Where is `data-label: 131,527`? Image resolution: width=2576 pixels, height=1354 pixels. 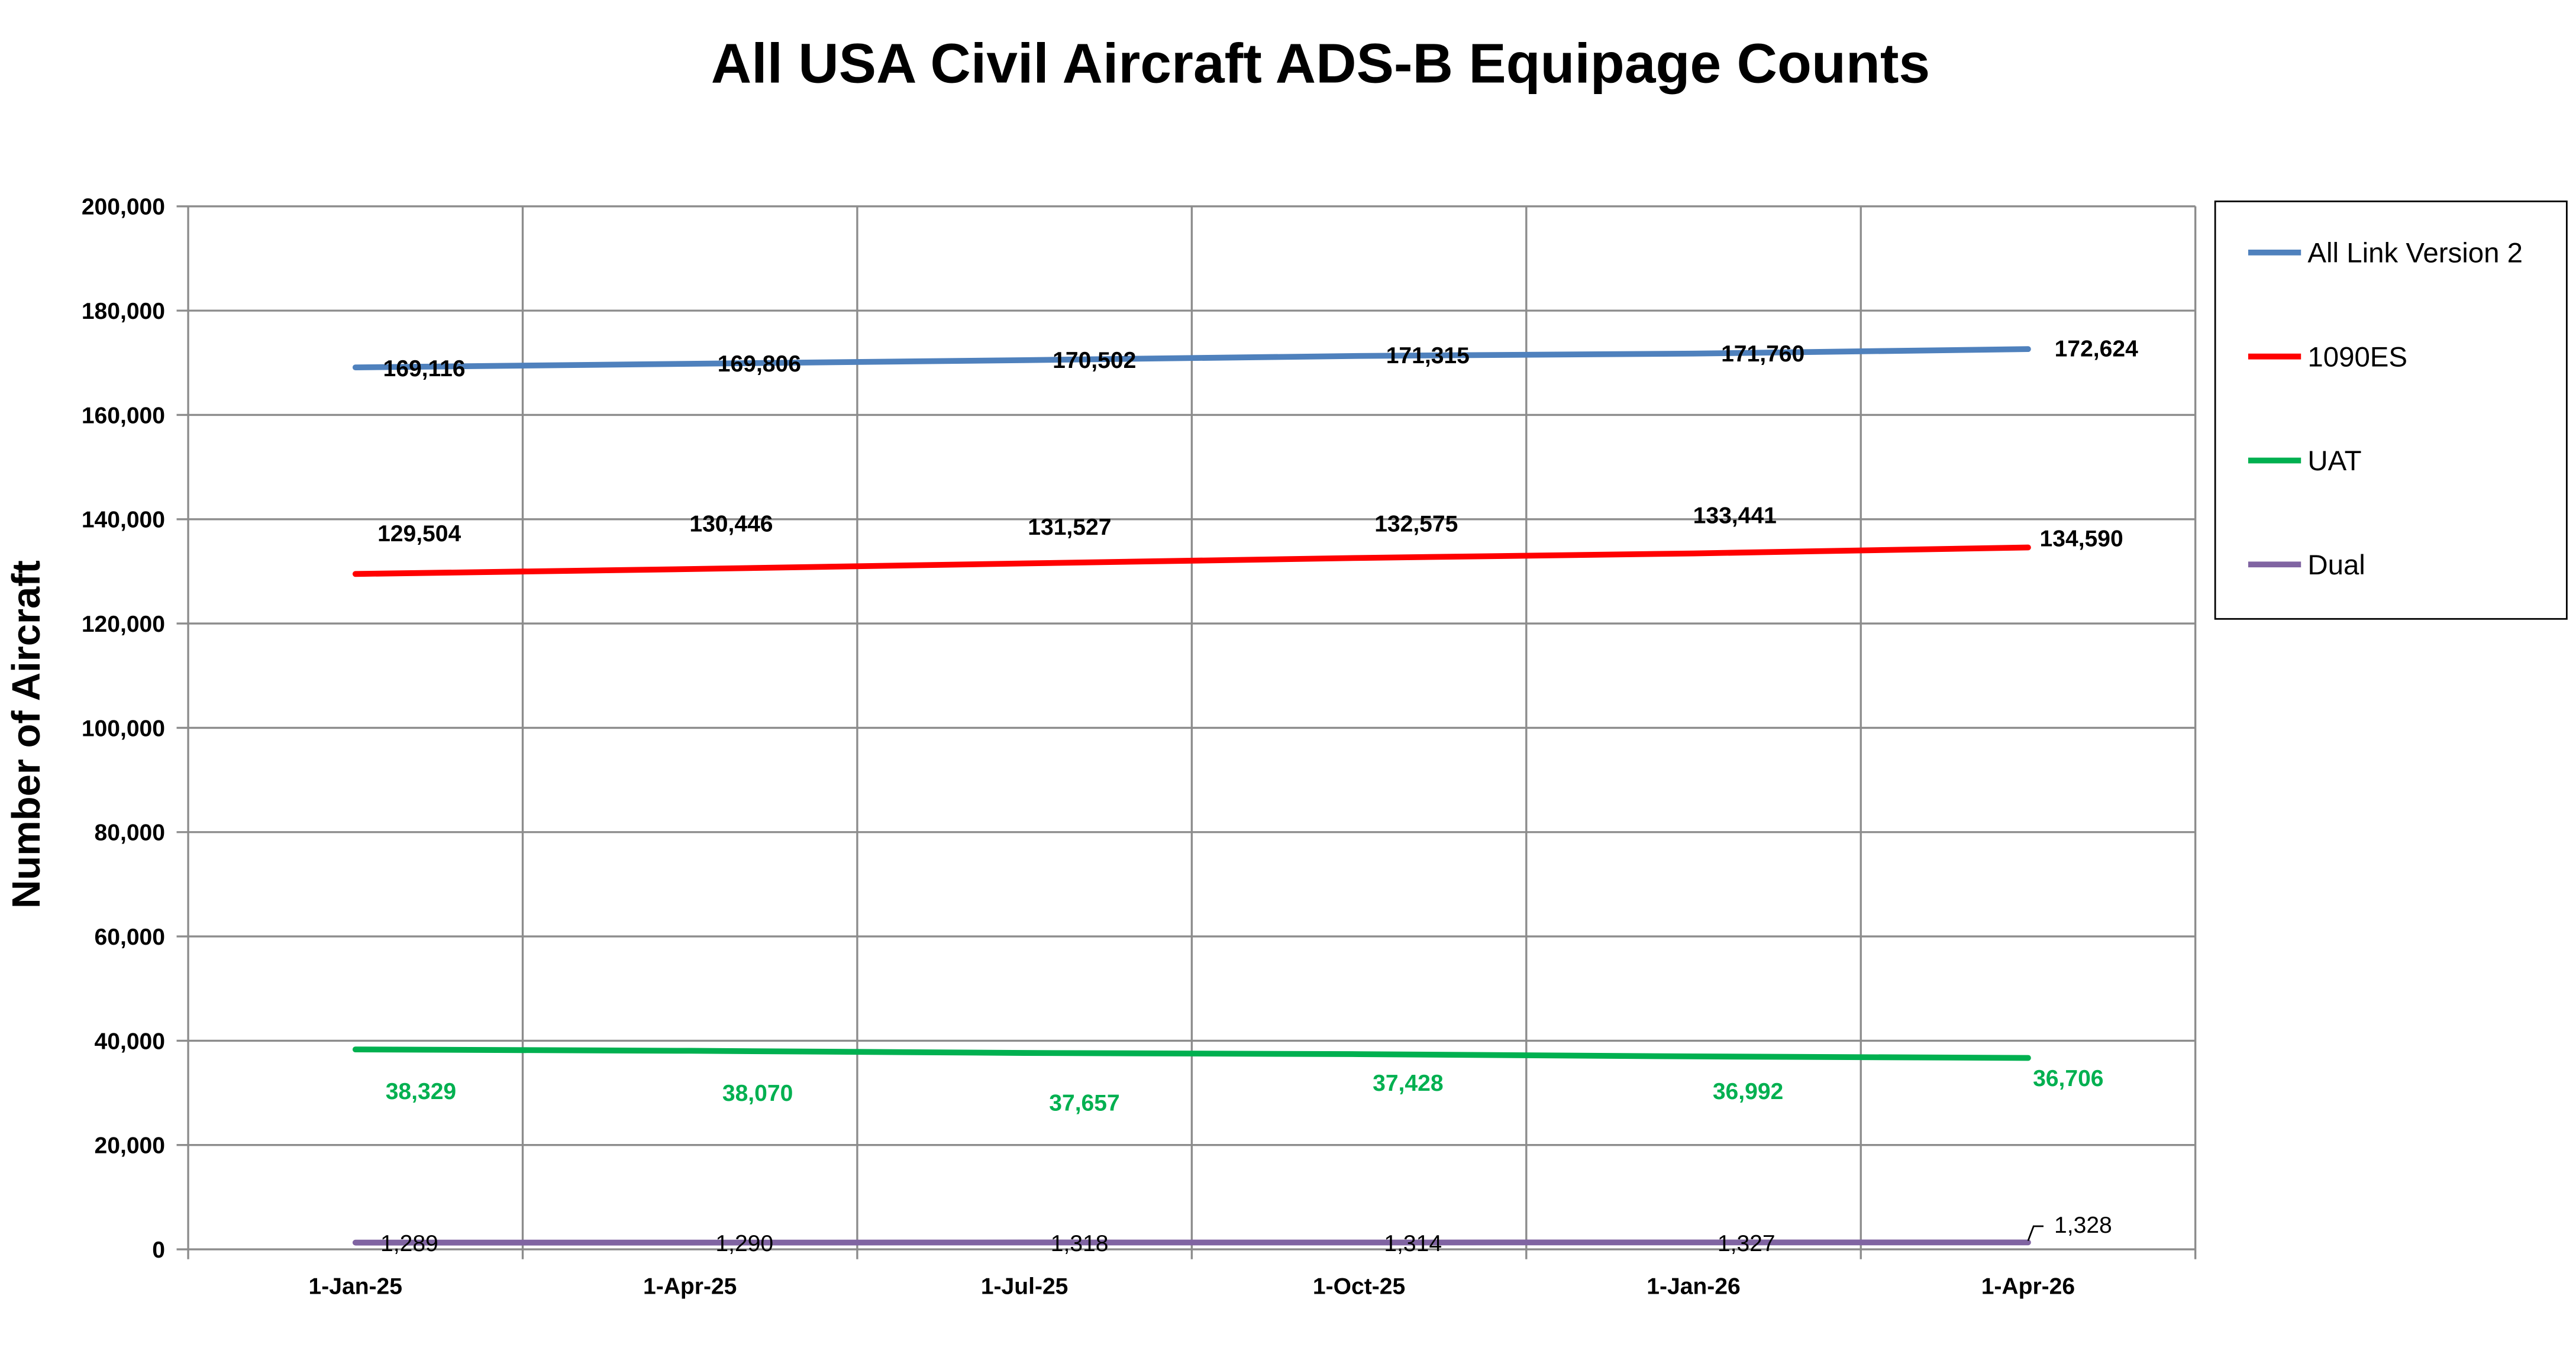
data-label: 131,527 is located at coordinates (1069, 527).